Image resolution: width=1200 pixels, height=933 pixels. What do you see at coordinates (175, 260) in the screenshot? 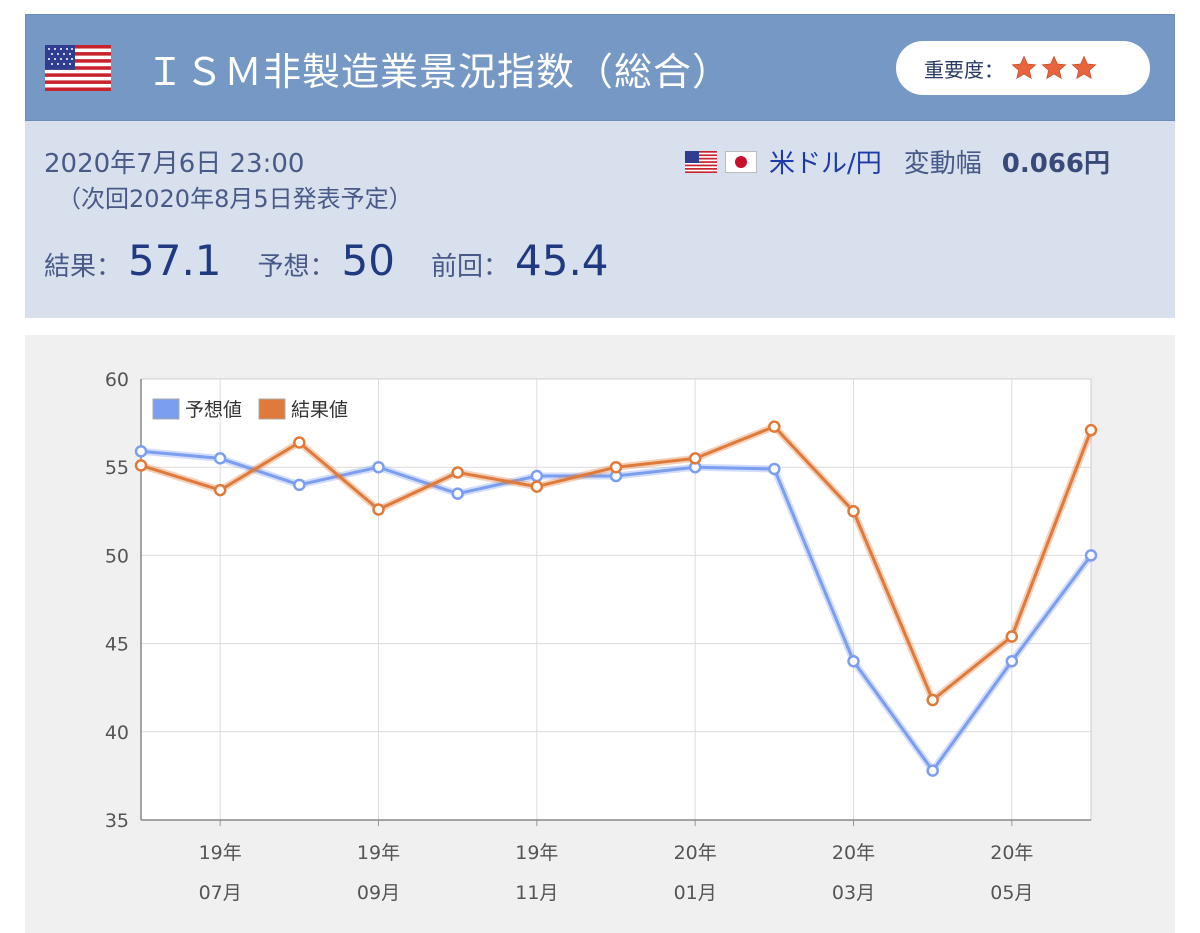
I see `result-value: 57.1` at bounding box center [175, 260].